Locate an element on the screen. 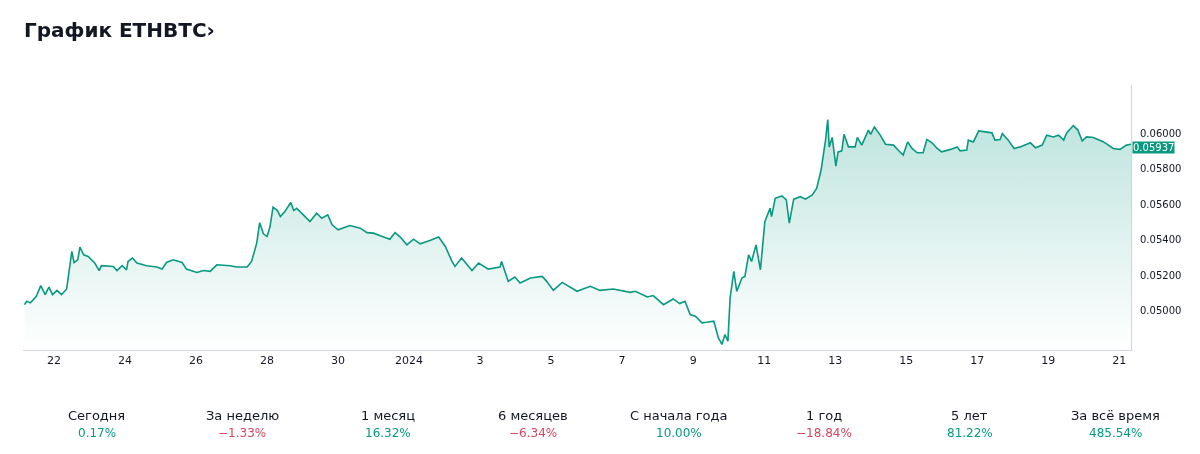 This screenshot has width=1200, height=454. category-label: Сегодня is located at coordinates (97, 415).